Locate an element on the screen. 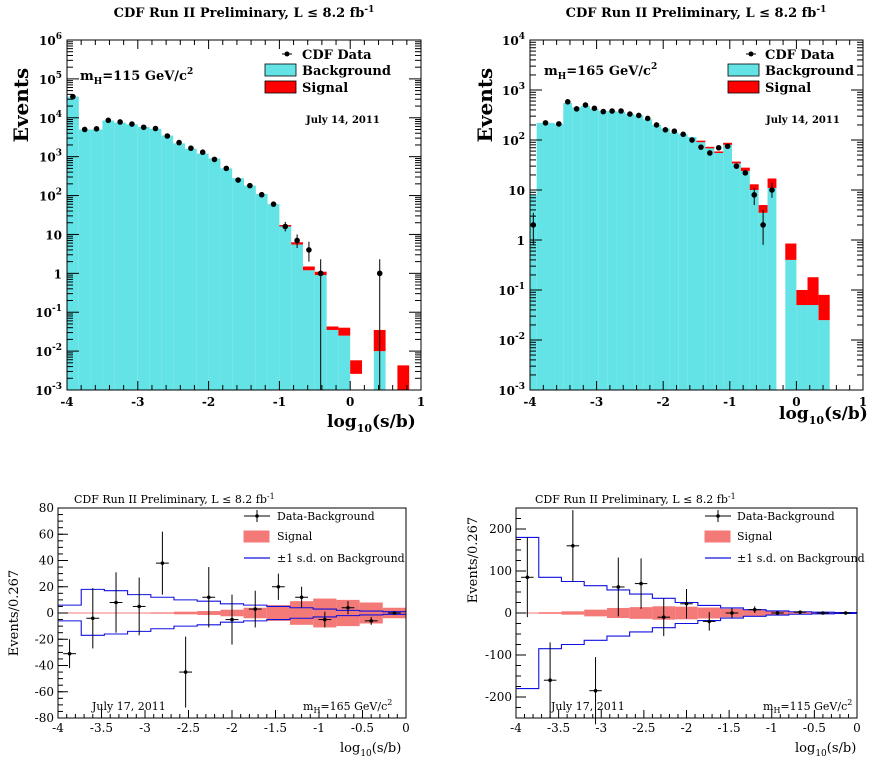 The width and height of the screenshot is (869, 767). y-tick-label: 10⁻² is located at coordinates (48, 351).